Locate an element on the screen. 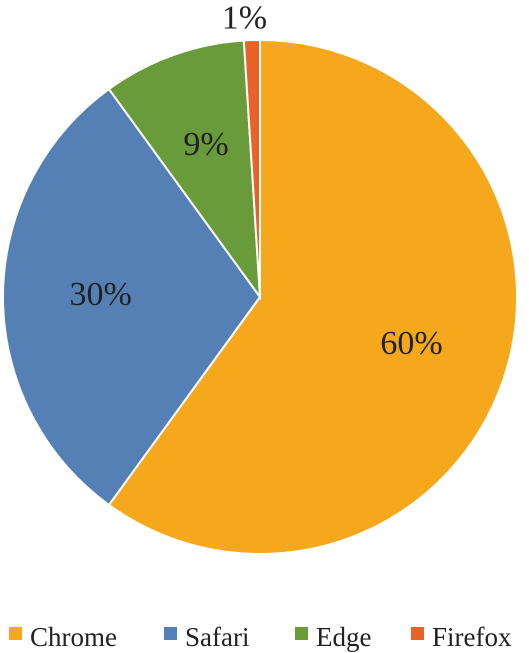 This screenshot has width=529, height=653. legend-label-chrome: Chrome is located at coordinates (73, 637).